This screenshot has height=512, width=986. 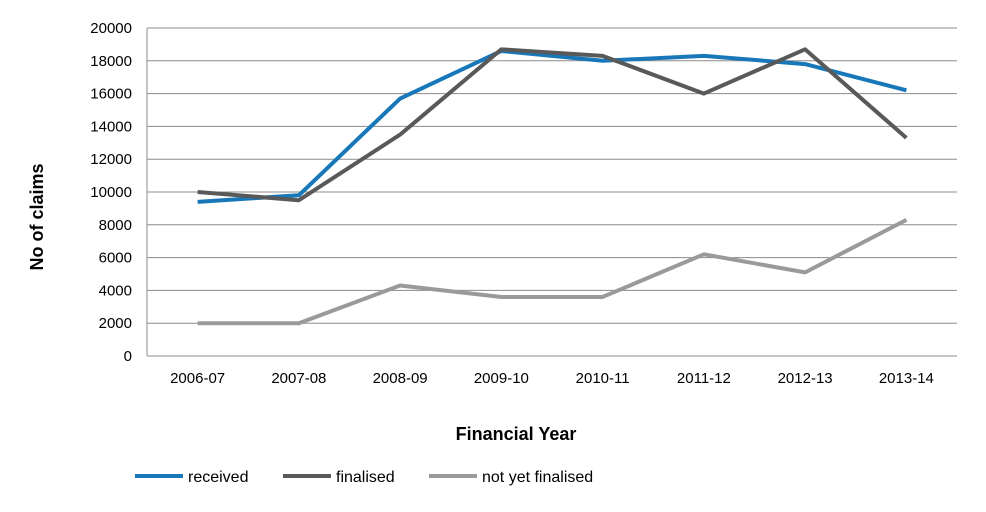 I want to click on y-tick-label: 10000, so click(x=111, y=192).